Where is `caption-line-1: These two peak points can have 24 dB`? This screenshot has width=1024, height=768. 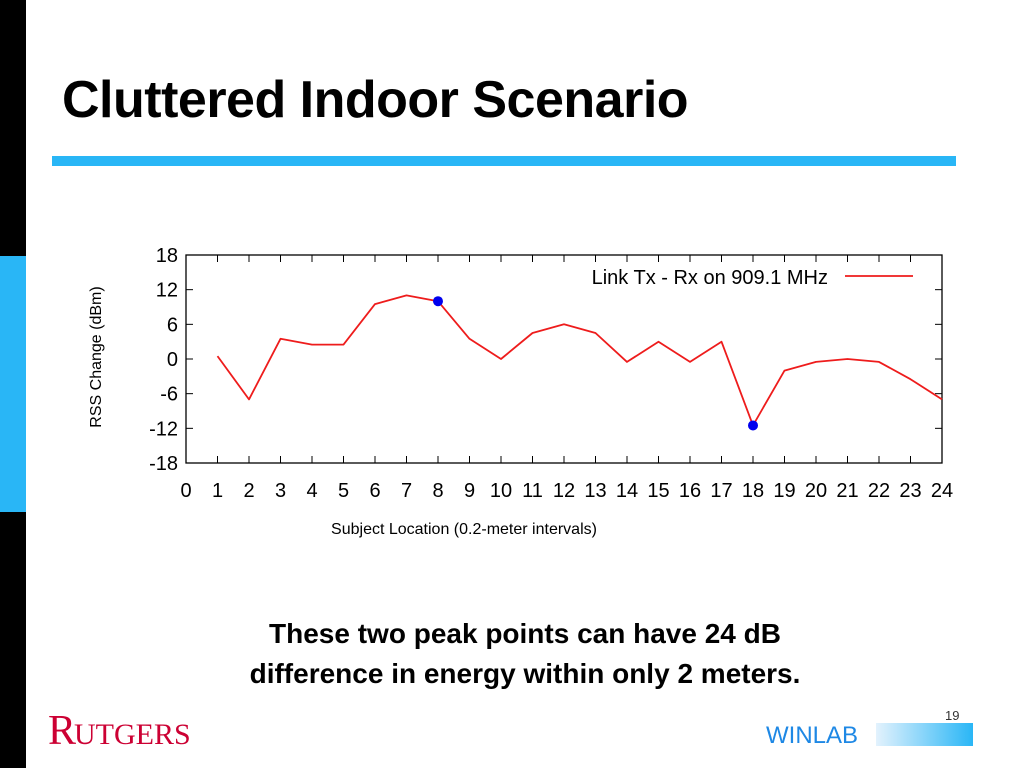
caption-line-1: These two peak points can have 24 dB is located at coordinates (525, 633).